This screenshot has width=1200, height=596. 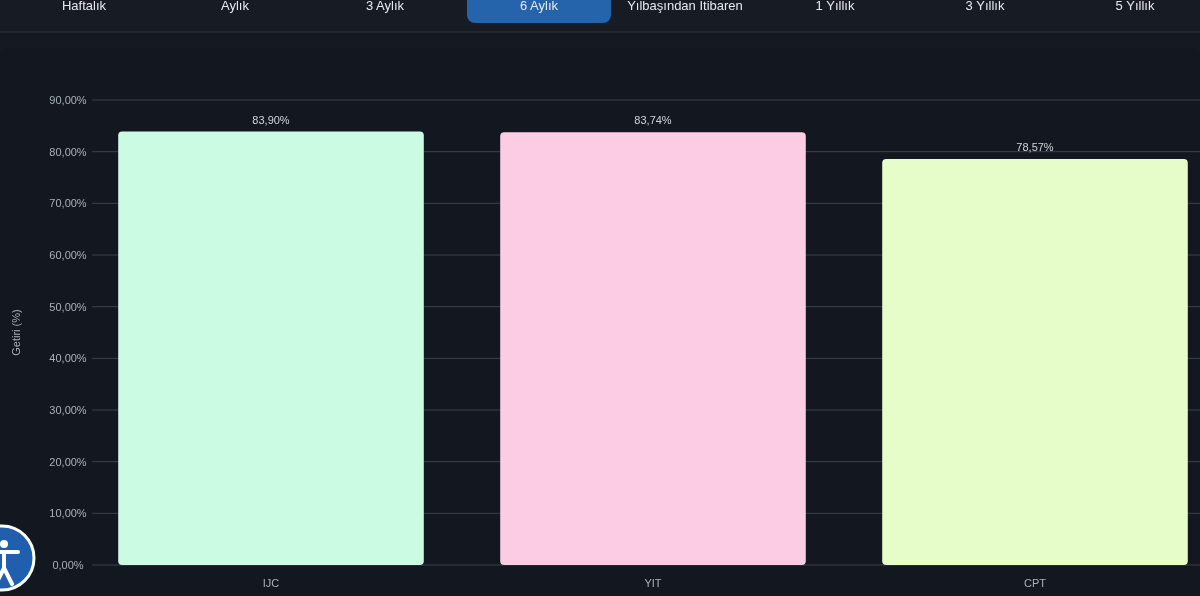 I want to click on text: Yılbaşından Itibaren, so click(x=685, y=6).